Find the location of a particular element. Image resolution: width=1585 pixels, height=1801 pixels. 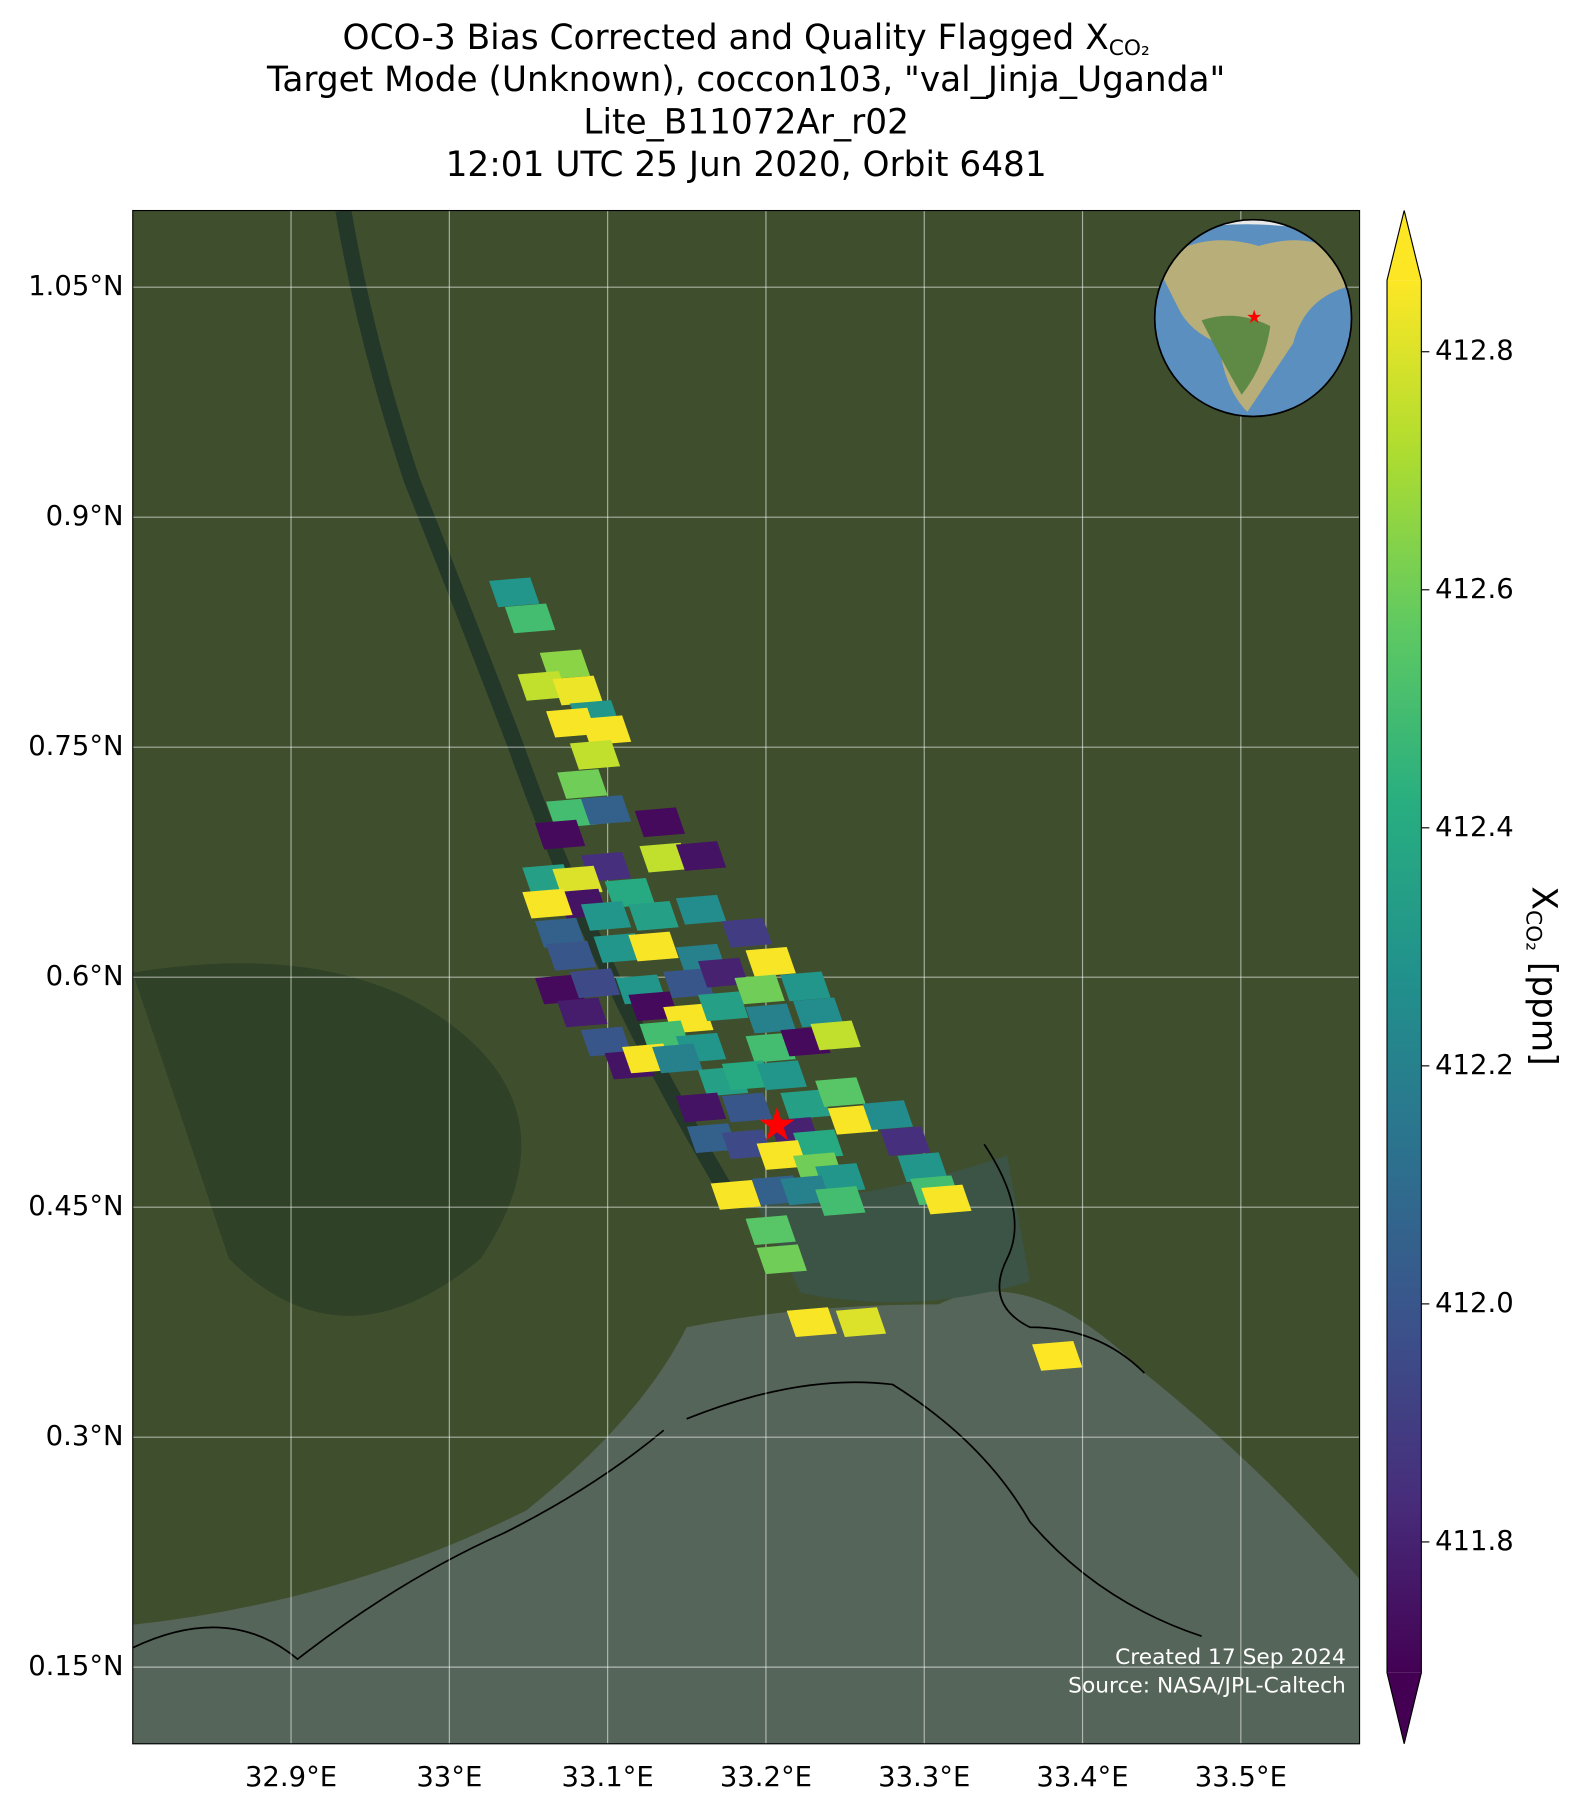

globe-inset: ★ is located at coordinates (1253, 318).